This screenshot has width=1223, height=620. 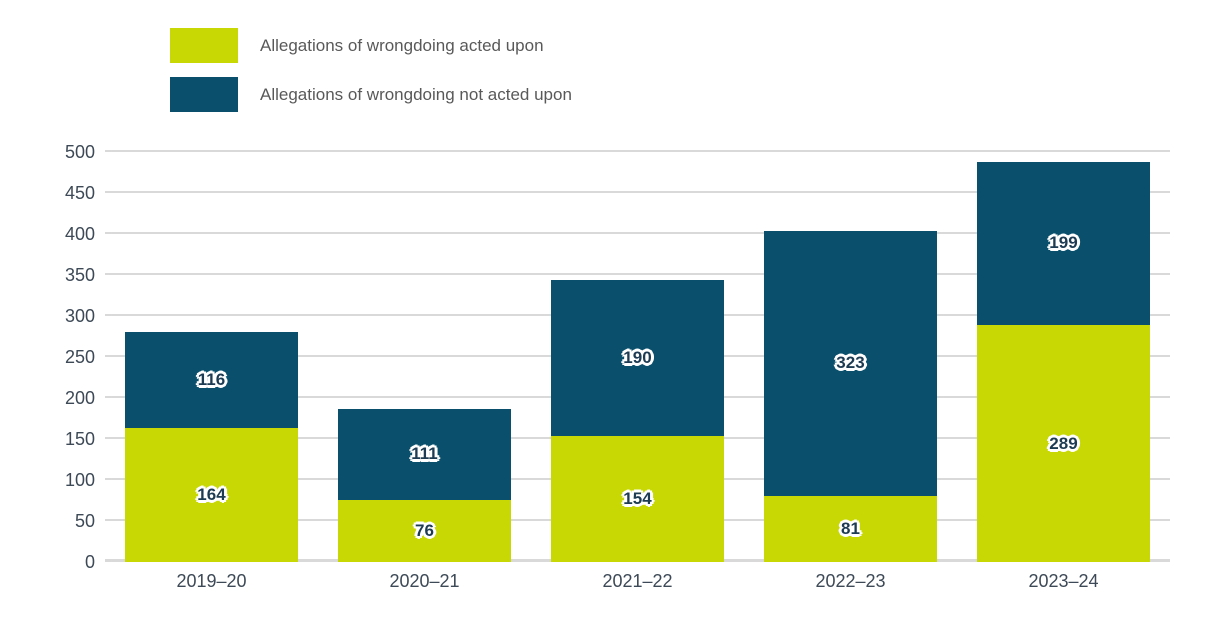 I want to click on data-label: 289, so click(x=1063, y=443).